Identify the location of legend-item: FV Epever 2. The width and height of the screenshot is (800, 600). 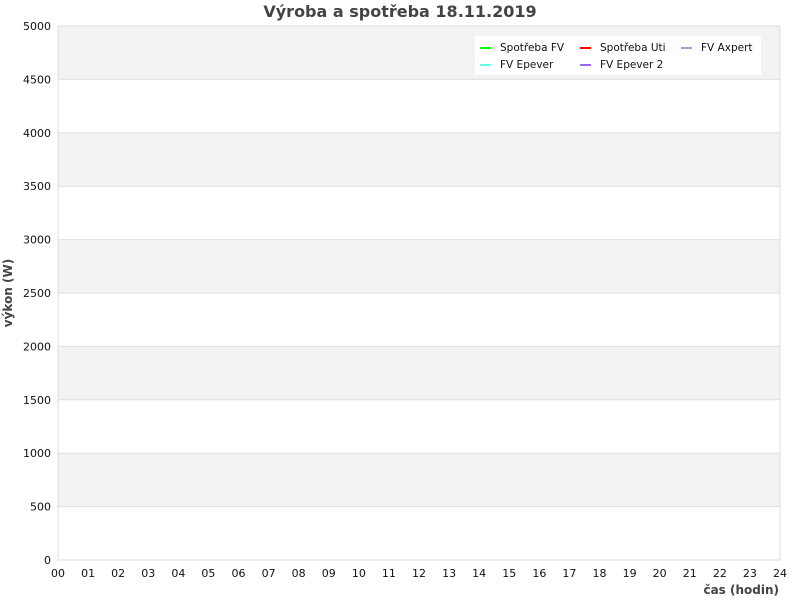
(621, 65).